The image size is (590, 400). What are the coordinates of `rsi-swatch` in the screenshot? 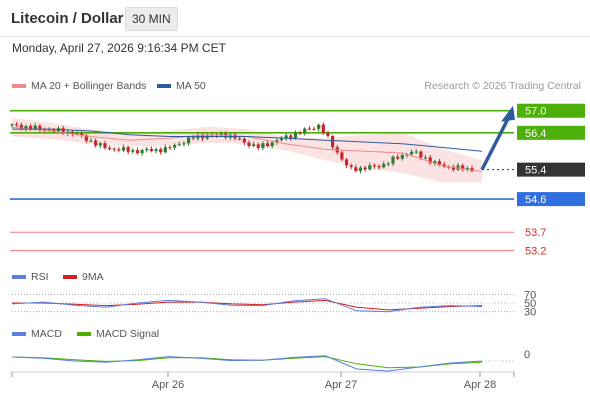 It's located at (19, 277).